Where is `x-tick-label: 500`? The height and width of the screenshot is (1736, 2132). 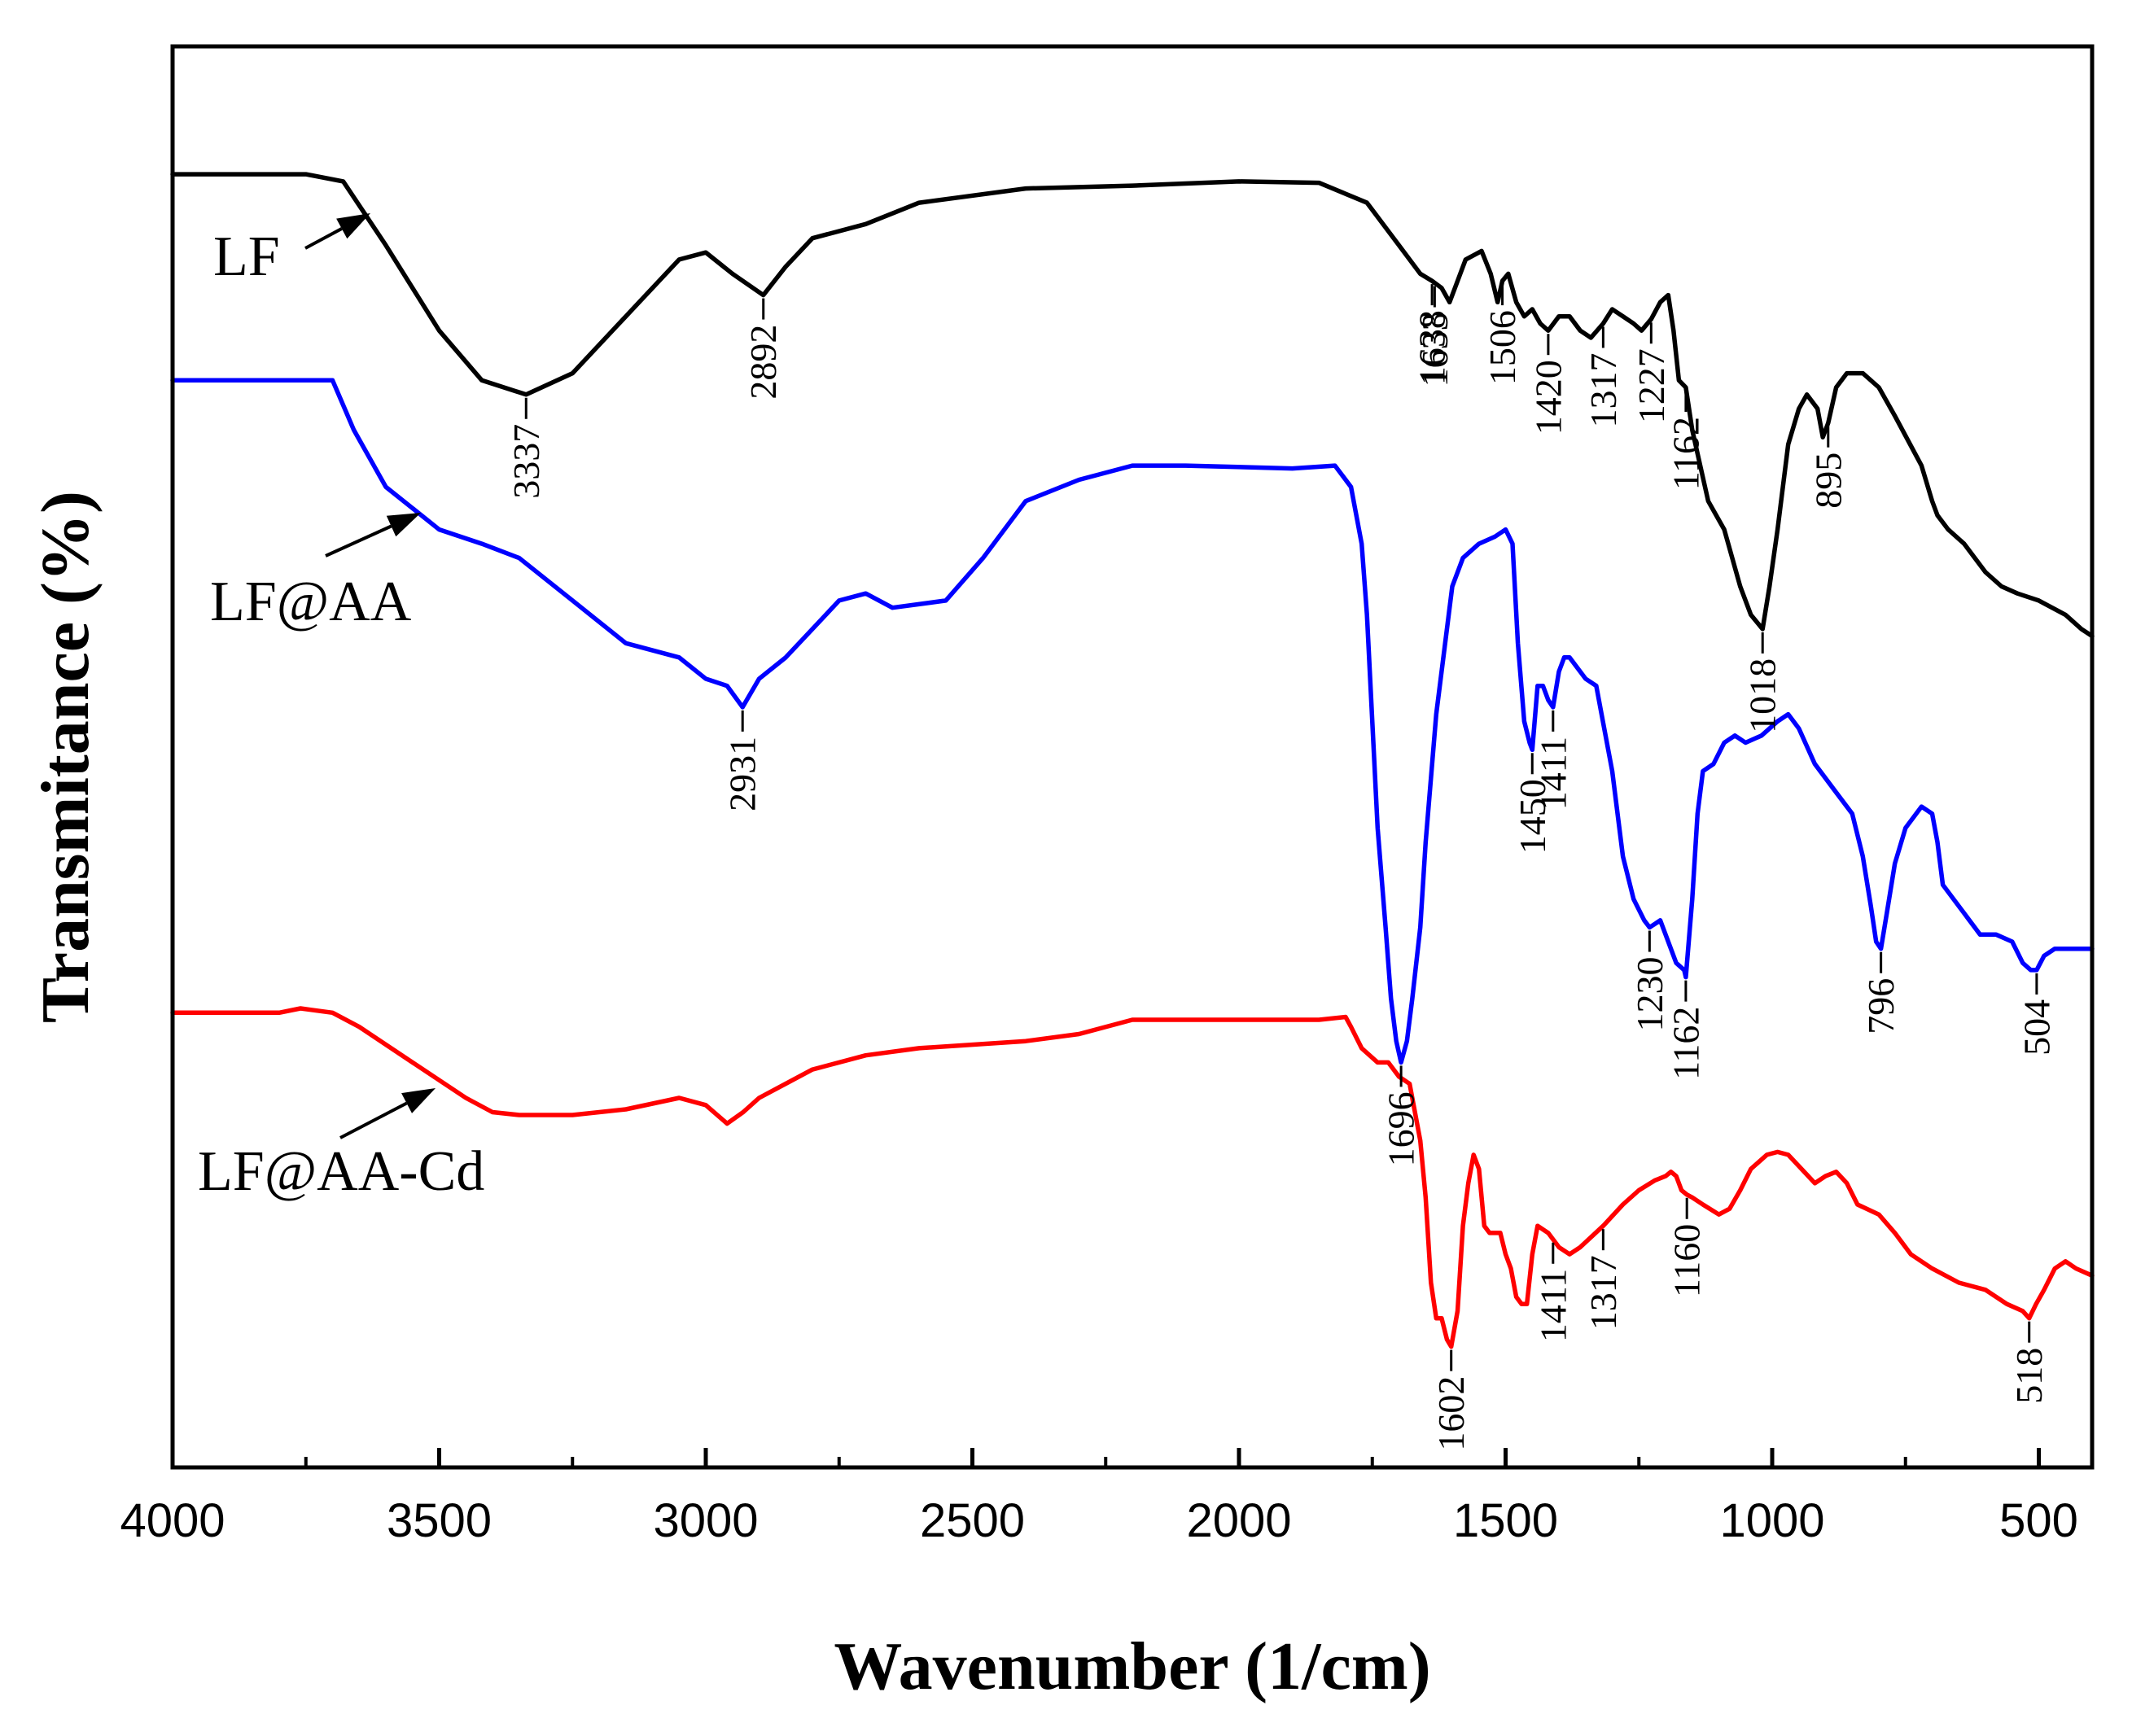
x-tick-label: 500 is located at coordinates (2038, 1520).